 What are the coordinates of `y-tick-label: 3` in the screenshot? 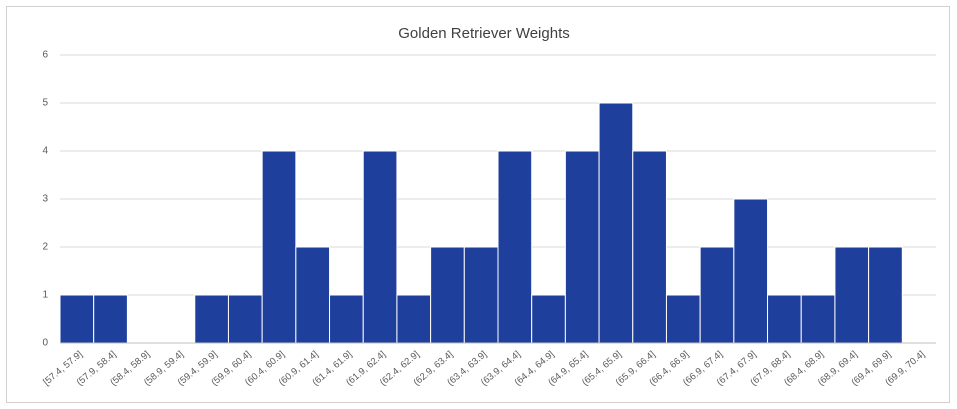 It's located at (45, 199).